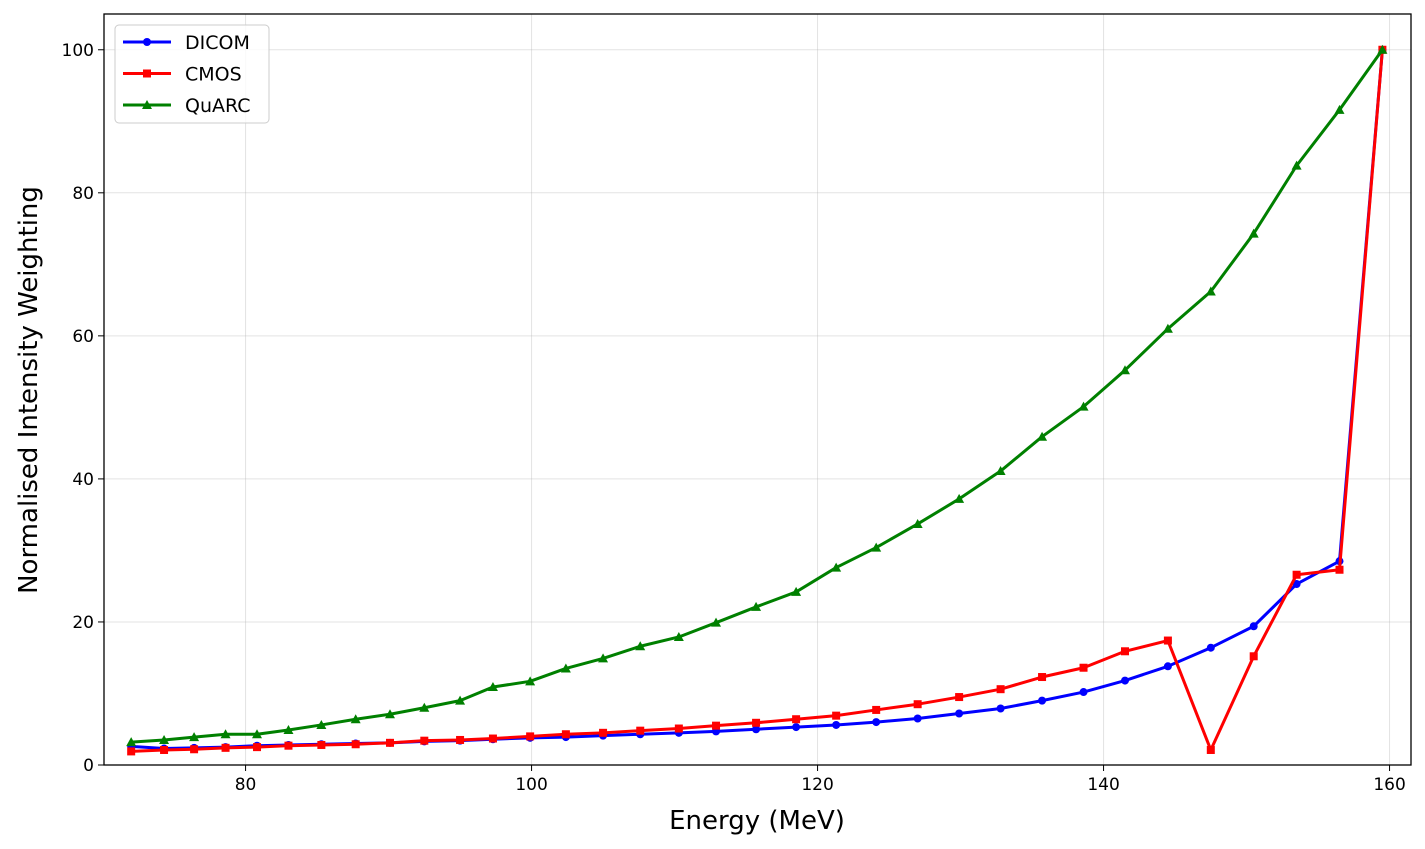 The height and width of the screenshot is (849, 1425). Describe the element at coordinates (757, 821) in the screenshot. I see `x-axis-label: Energy (MeV)` at that location.